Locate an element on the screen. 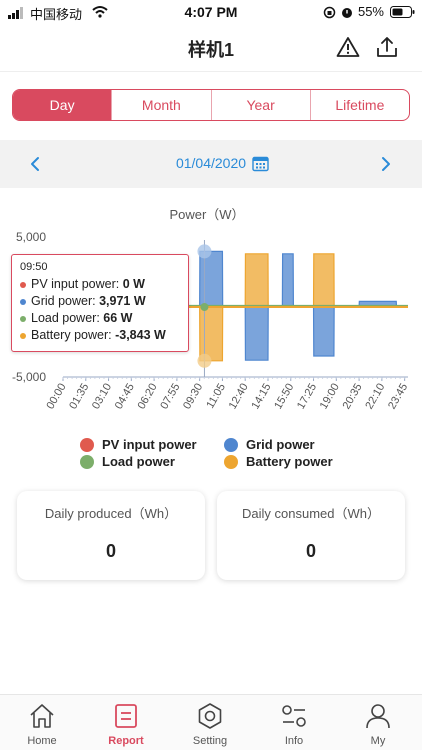  legend-label: Load power is located at coordinates (138, 461).